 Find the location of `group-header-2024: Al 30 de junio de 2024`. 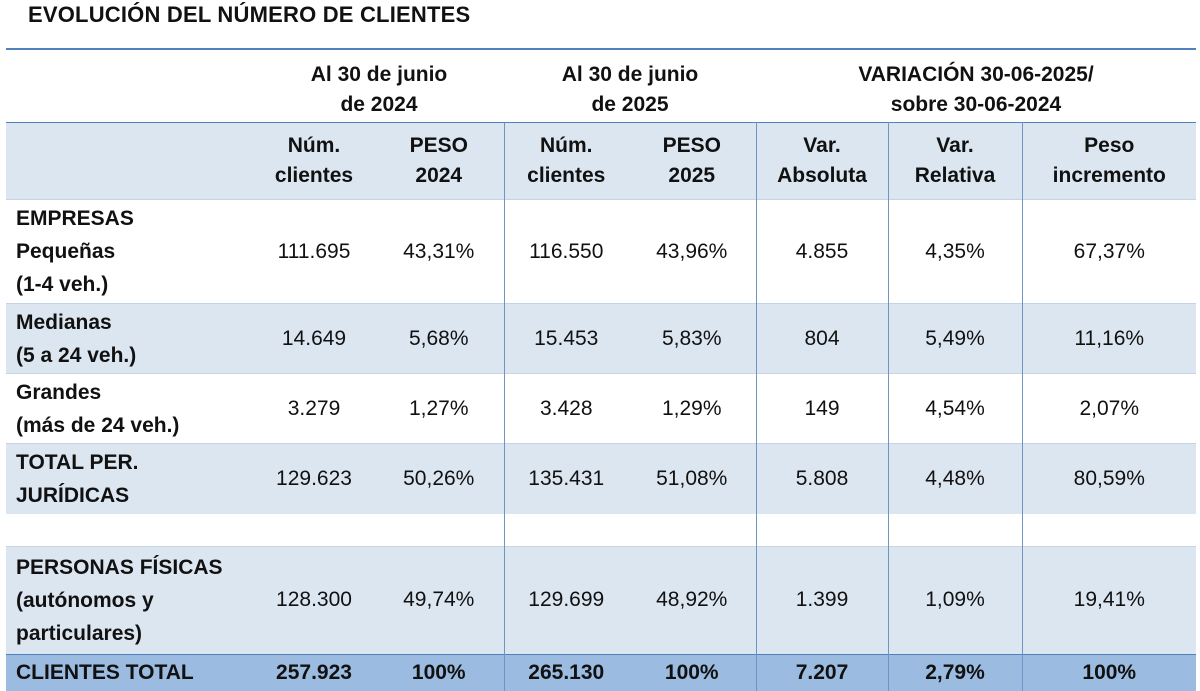

group-header-2024: Al 30 de junio de 2024 is located at coordinates (379, 85).